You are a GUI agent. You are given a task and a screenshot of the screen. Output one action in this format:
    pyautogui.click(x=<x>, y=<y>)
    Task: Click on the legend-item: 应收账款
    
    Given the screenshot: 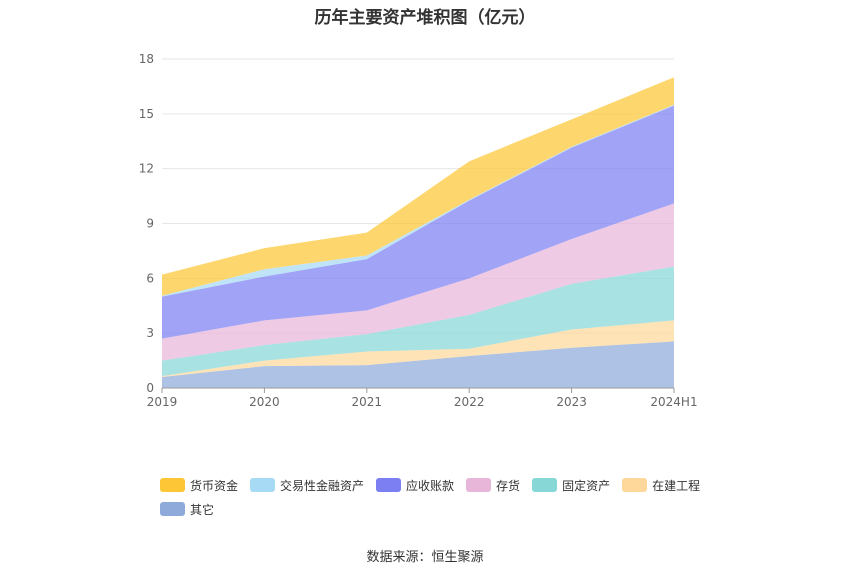 What is the action you would take?
    pyautogui.click(x=415, y=485)
    